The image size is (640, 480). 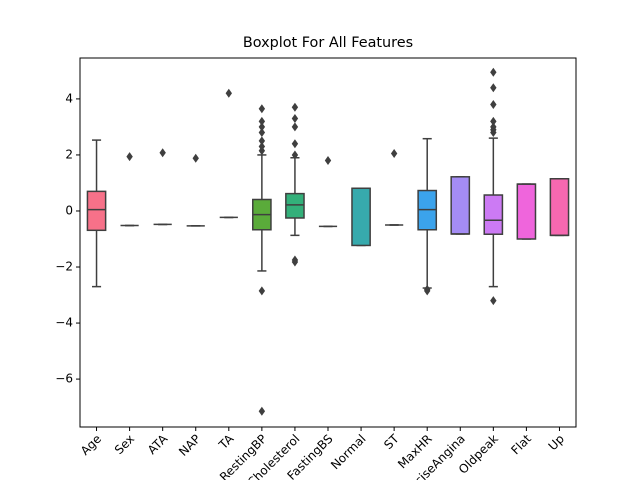 What do you see at coordinates (328, 43) in the screenshot?
I see `chart-title: Boxplot For All Features` at bounding box center [328, 43].